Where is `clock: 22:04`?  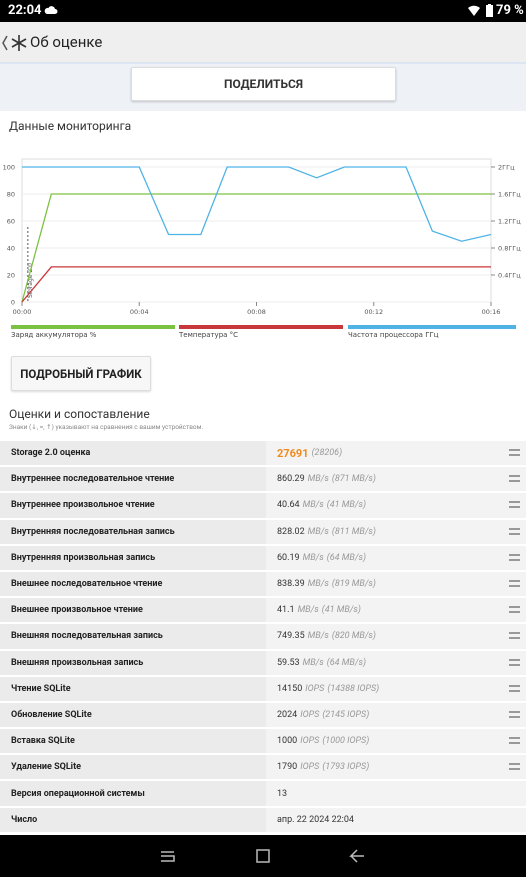 clock: 22:04 is located at coordinates (25, 10).